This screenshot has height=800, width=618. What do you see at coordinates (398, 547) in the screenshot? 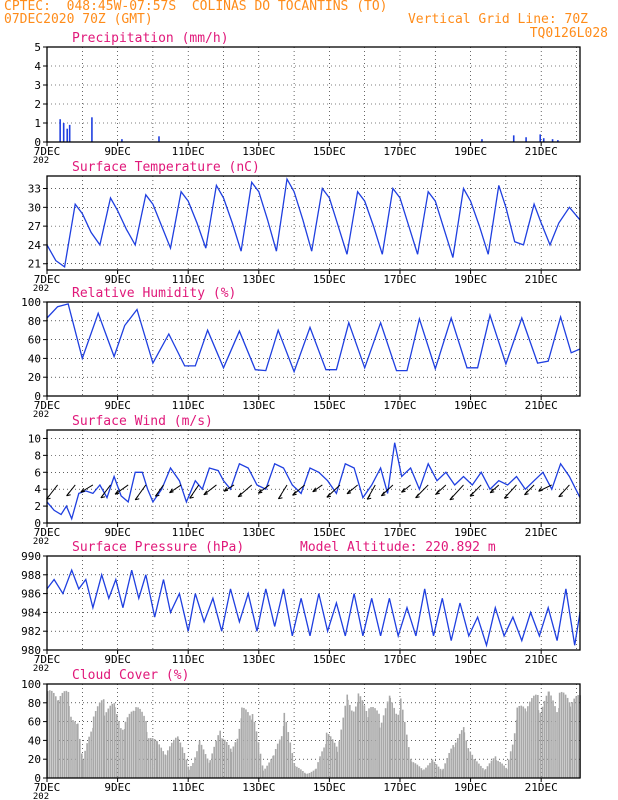
I see `panel-annotation: Model Altitude: 220.892 m` at bounding box center [398, 547].